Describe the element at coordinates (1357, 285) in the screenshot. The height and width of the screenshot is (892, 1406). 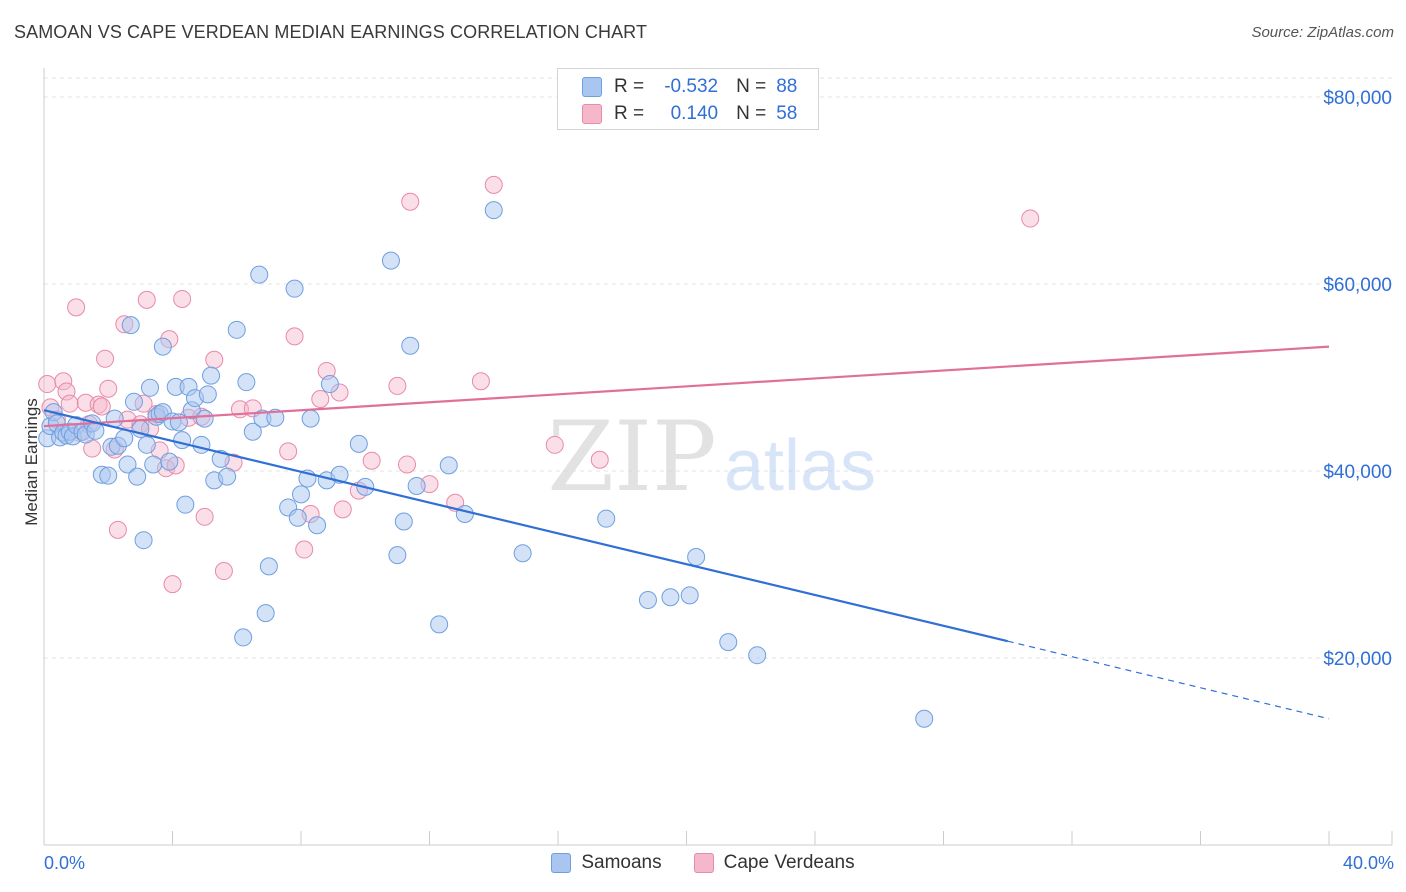
I see `y-tick-label: $60,000` at that location.